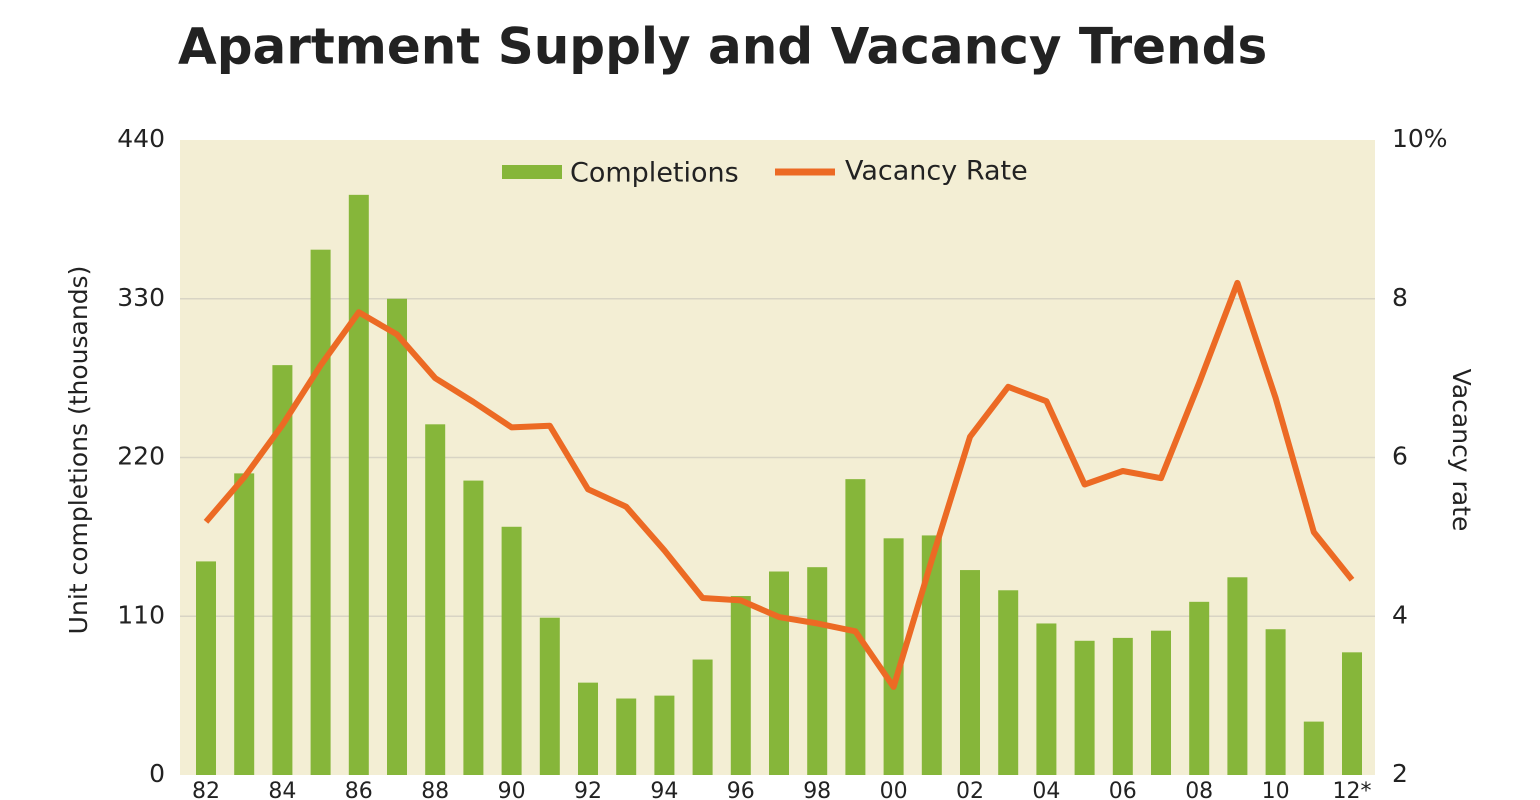 The width and height of the screenshot is (1540, 800). Describe the element at coordinates (1420, 138) in the screenshot. I see `y2-tick-label: 10%` at that location.